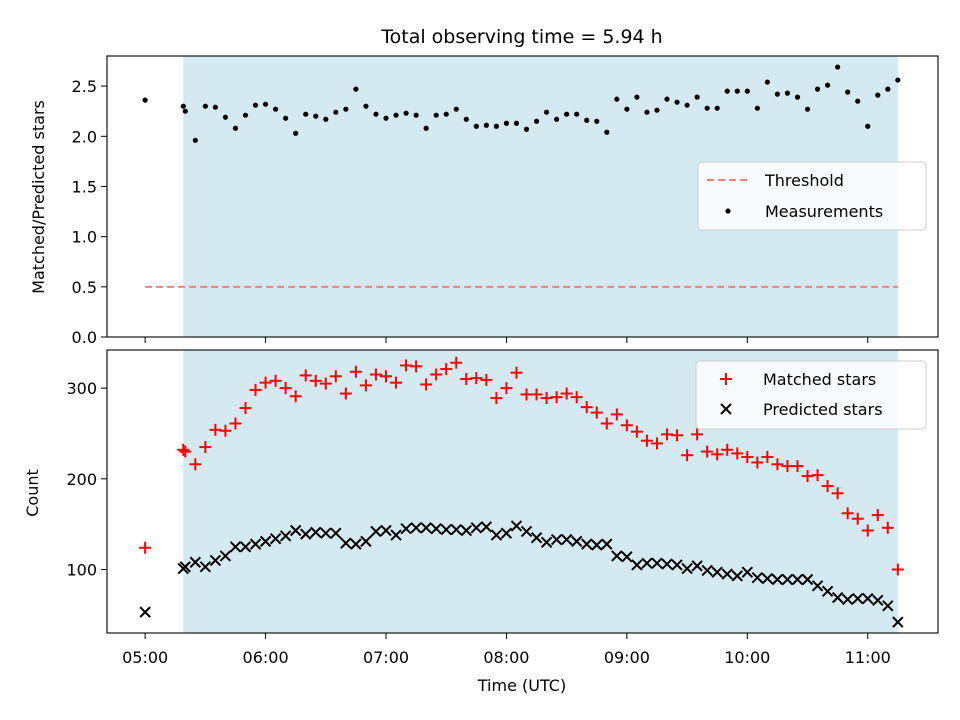  I want to click on legend-predicted-swatch, so click(726, 409).